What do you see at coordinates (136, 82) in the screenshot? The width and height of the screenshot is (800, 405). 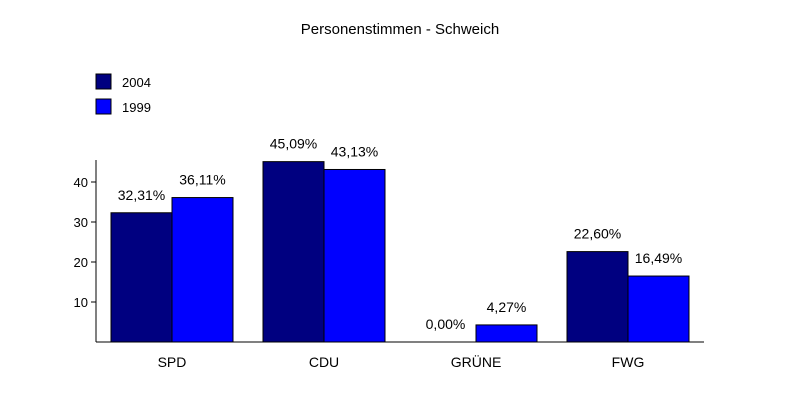 I see `legend-label-2004: 2004` at bounding box center [136, 82].